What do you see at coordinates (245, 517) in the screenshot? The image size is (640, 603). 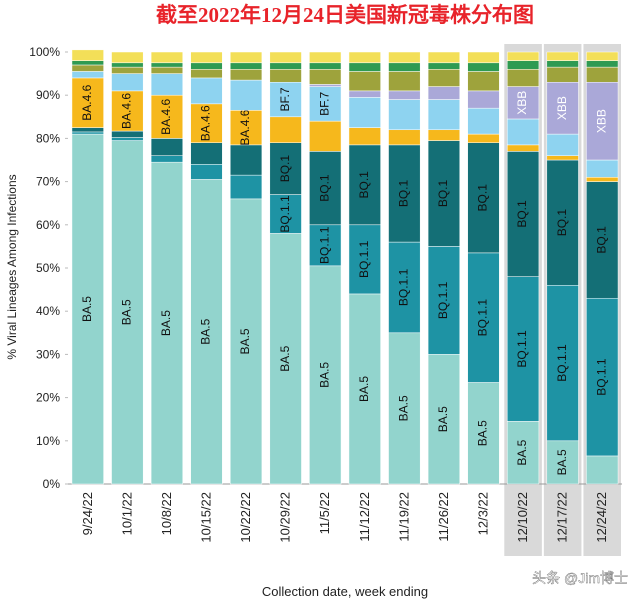 I see `x-tick-label: 10/22/22` at bounding box center [245, 517].